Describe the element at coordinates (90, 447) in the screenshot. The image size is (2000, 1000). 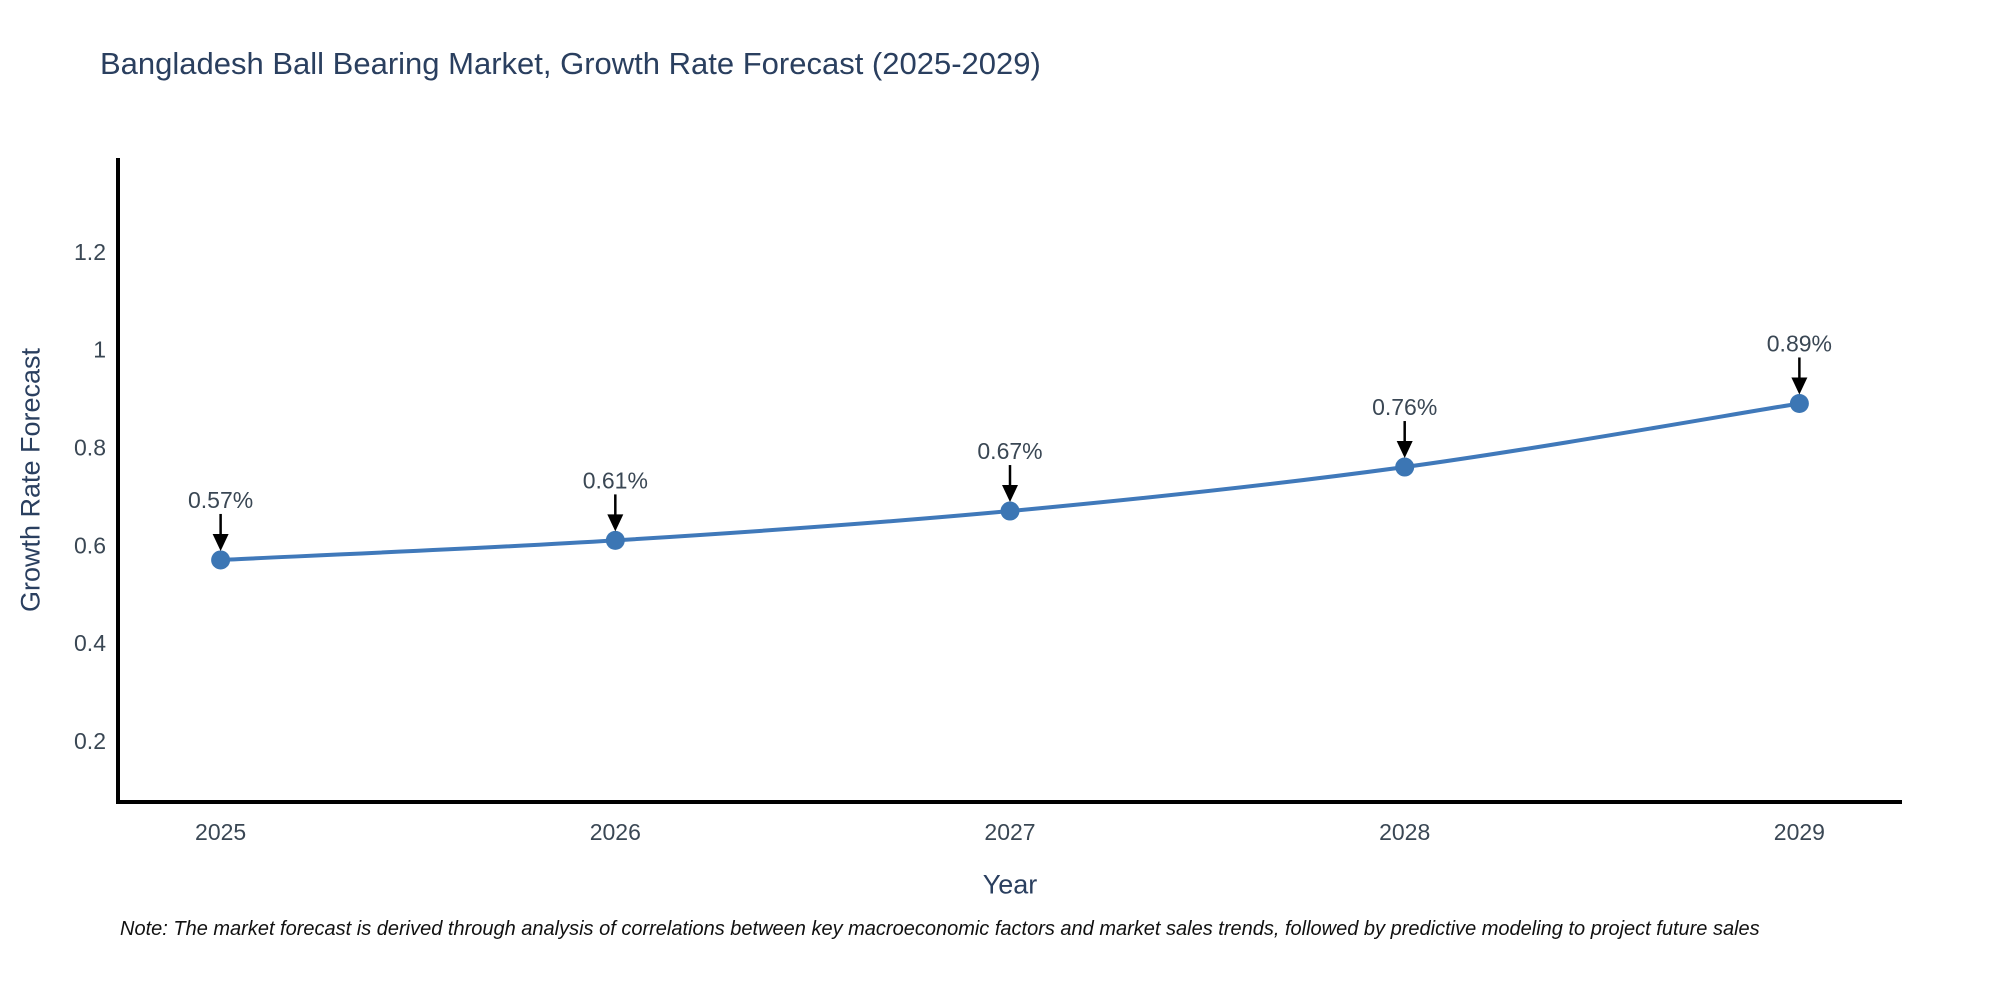
I see `y-tick-label: 0.8` at that location.